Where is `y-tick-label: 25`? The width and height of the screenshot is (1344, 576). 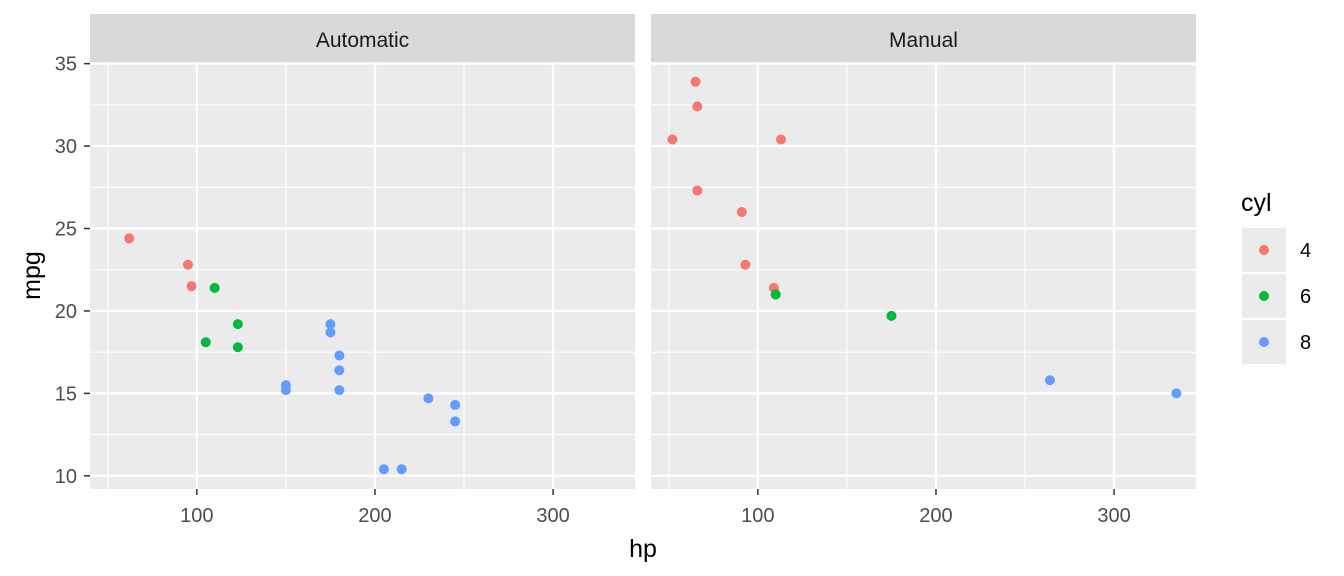 y-tick-label: 25 is located at coordinates (66, 230).